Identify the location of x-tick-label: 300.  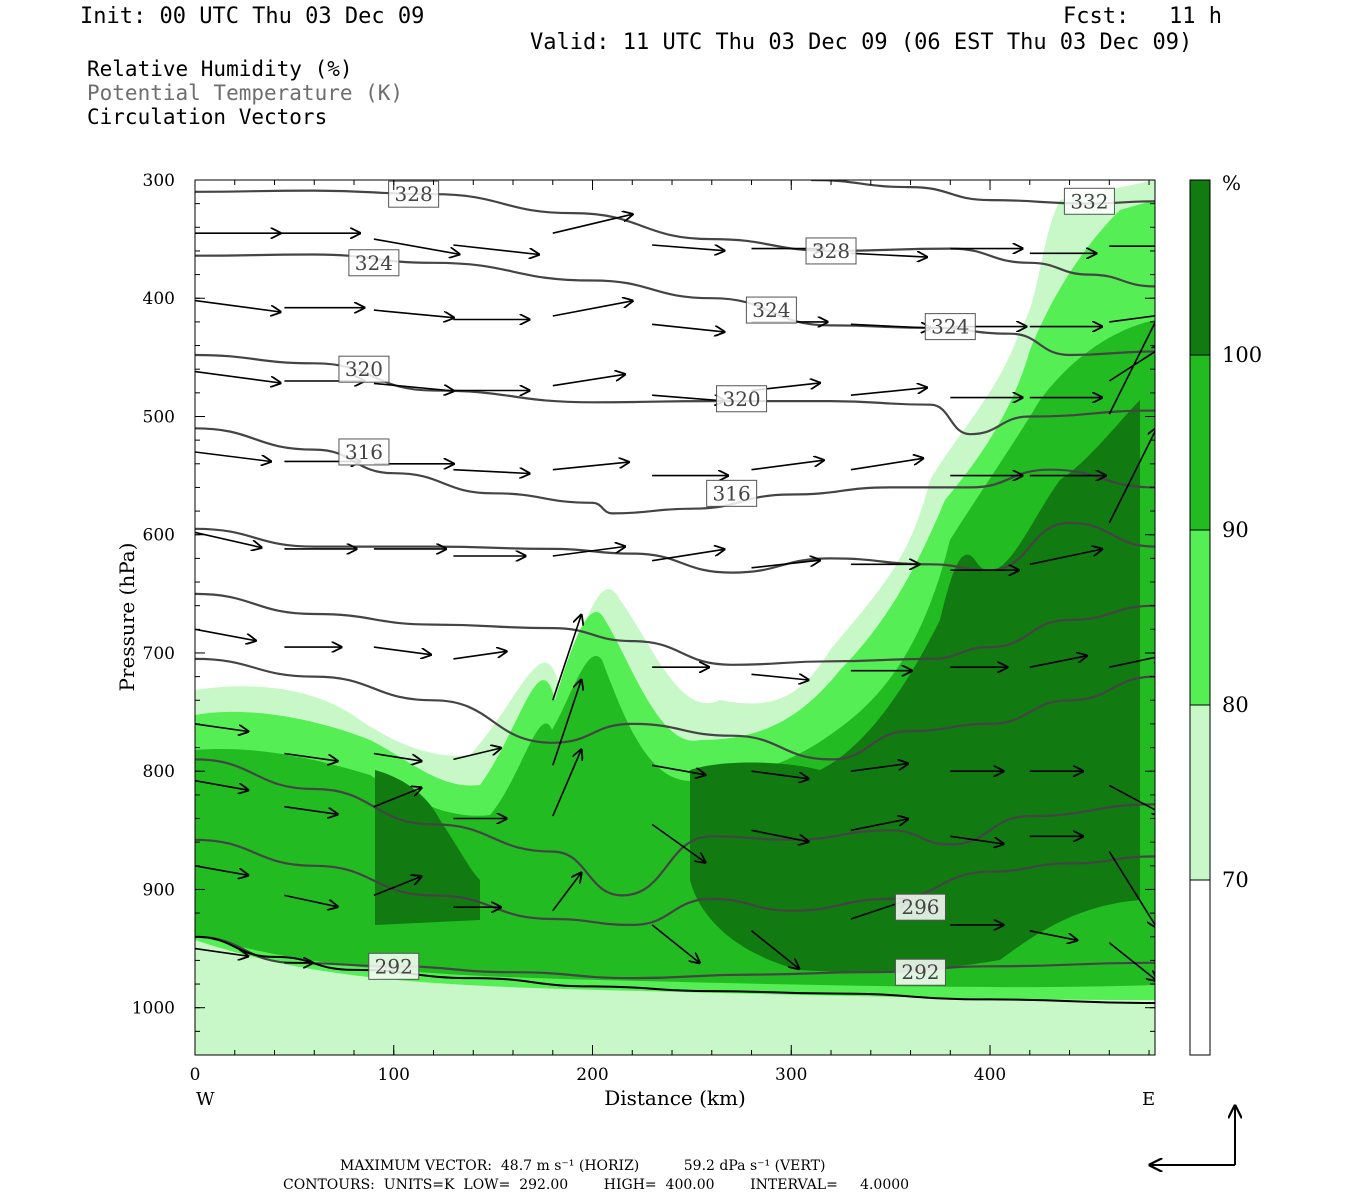
(791, 1075).